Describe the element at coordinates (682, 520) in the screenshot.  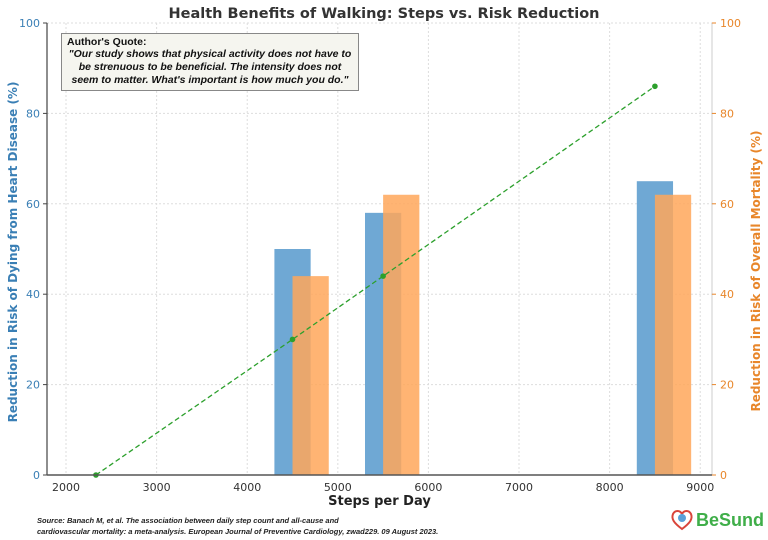
I see `heart-logo-icon` at that location.